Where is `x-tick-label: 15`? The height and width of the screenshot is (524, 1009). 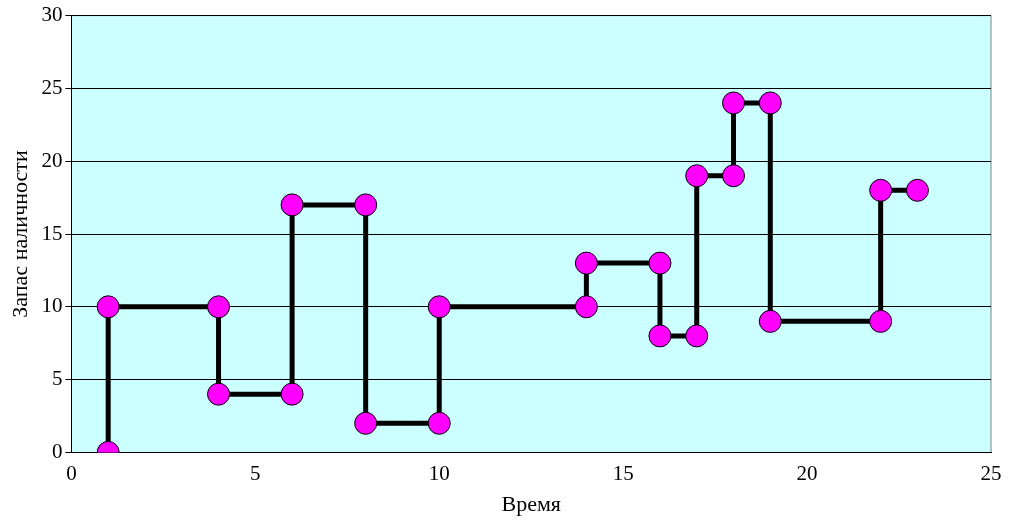 x-tick-label: 15 is located at coordinates (623, 472).